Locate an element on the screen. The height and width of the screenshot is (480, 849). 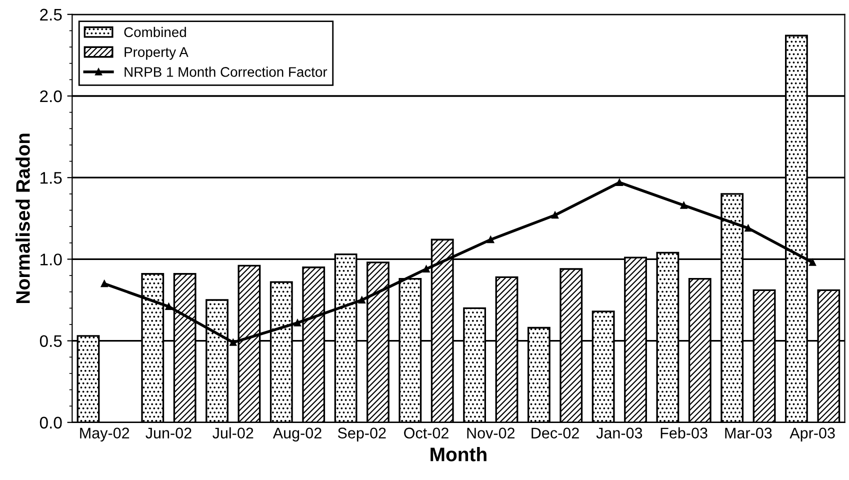
legend-label: Property A is located at coordinates (156, 53).